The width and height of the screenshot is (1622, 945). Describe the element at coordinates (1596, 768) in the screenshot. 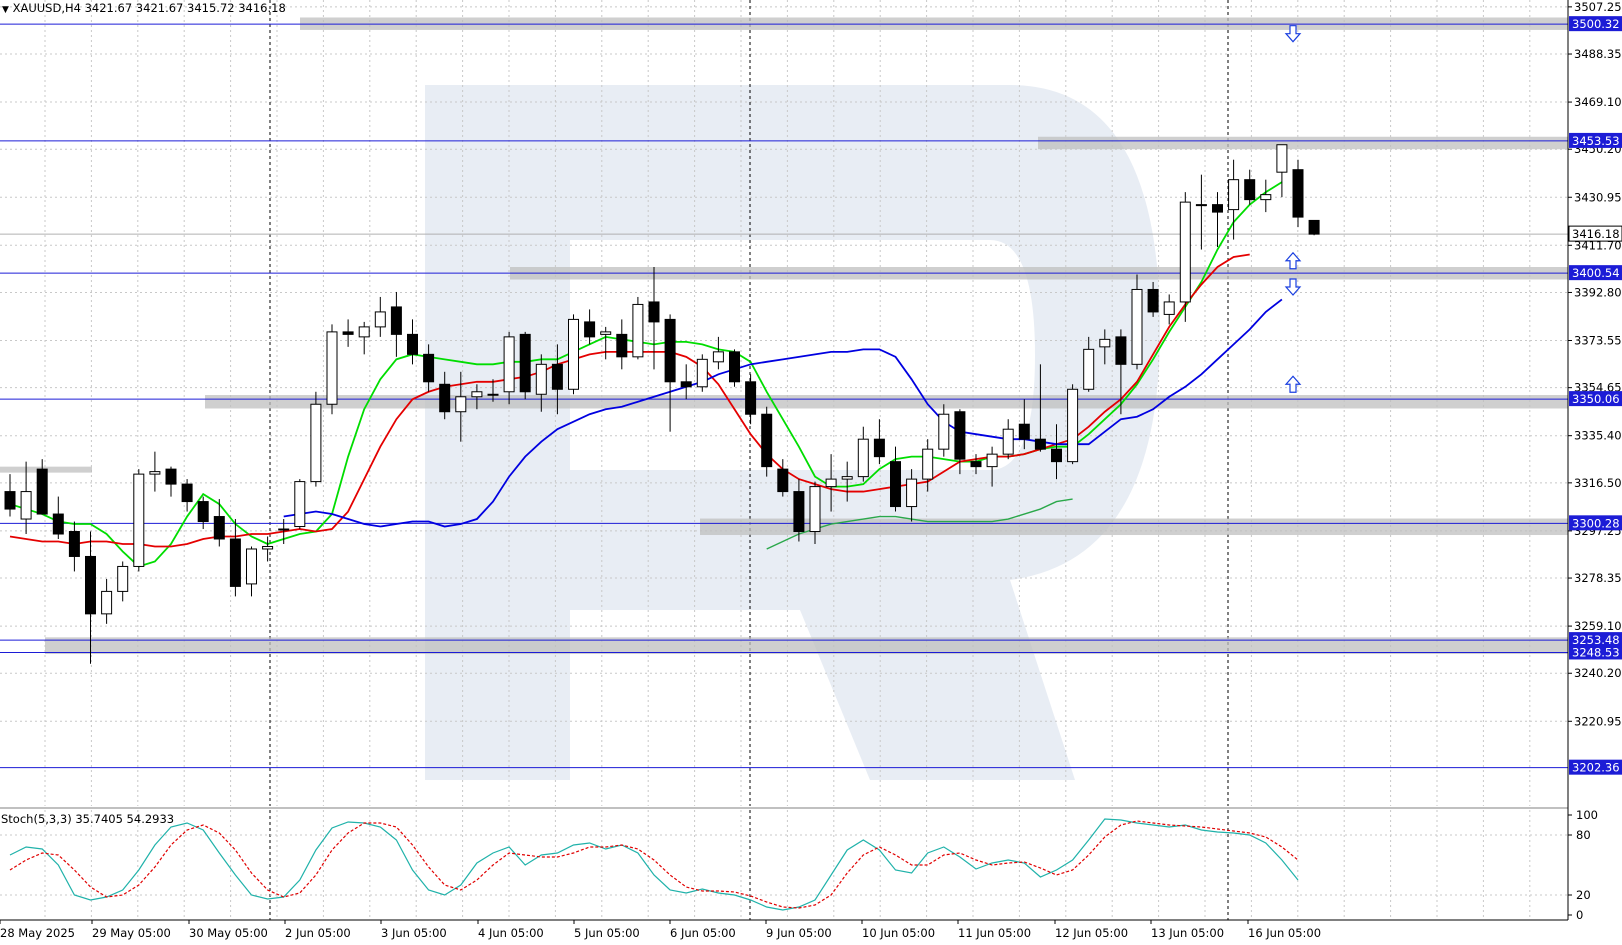

I see `level-label: 3202.36` at that location.